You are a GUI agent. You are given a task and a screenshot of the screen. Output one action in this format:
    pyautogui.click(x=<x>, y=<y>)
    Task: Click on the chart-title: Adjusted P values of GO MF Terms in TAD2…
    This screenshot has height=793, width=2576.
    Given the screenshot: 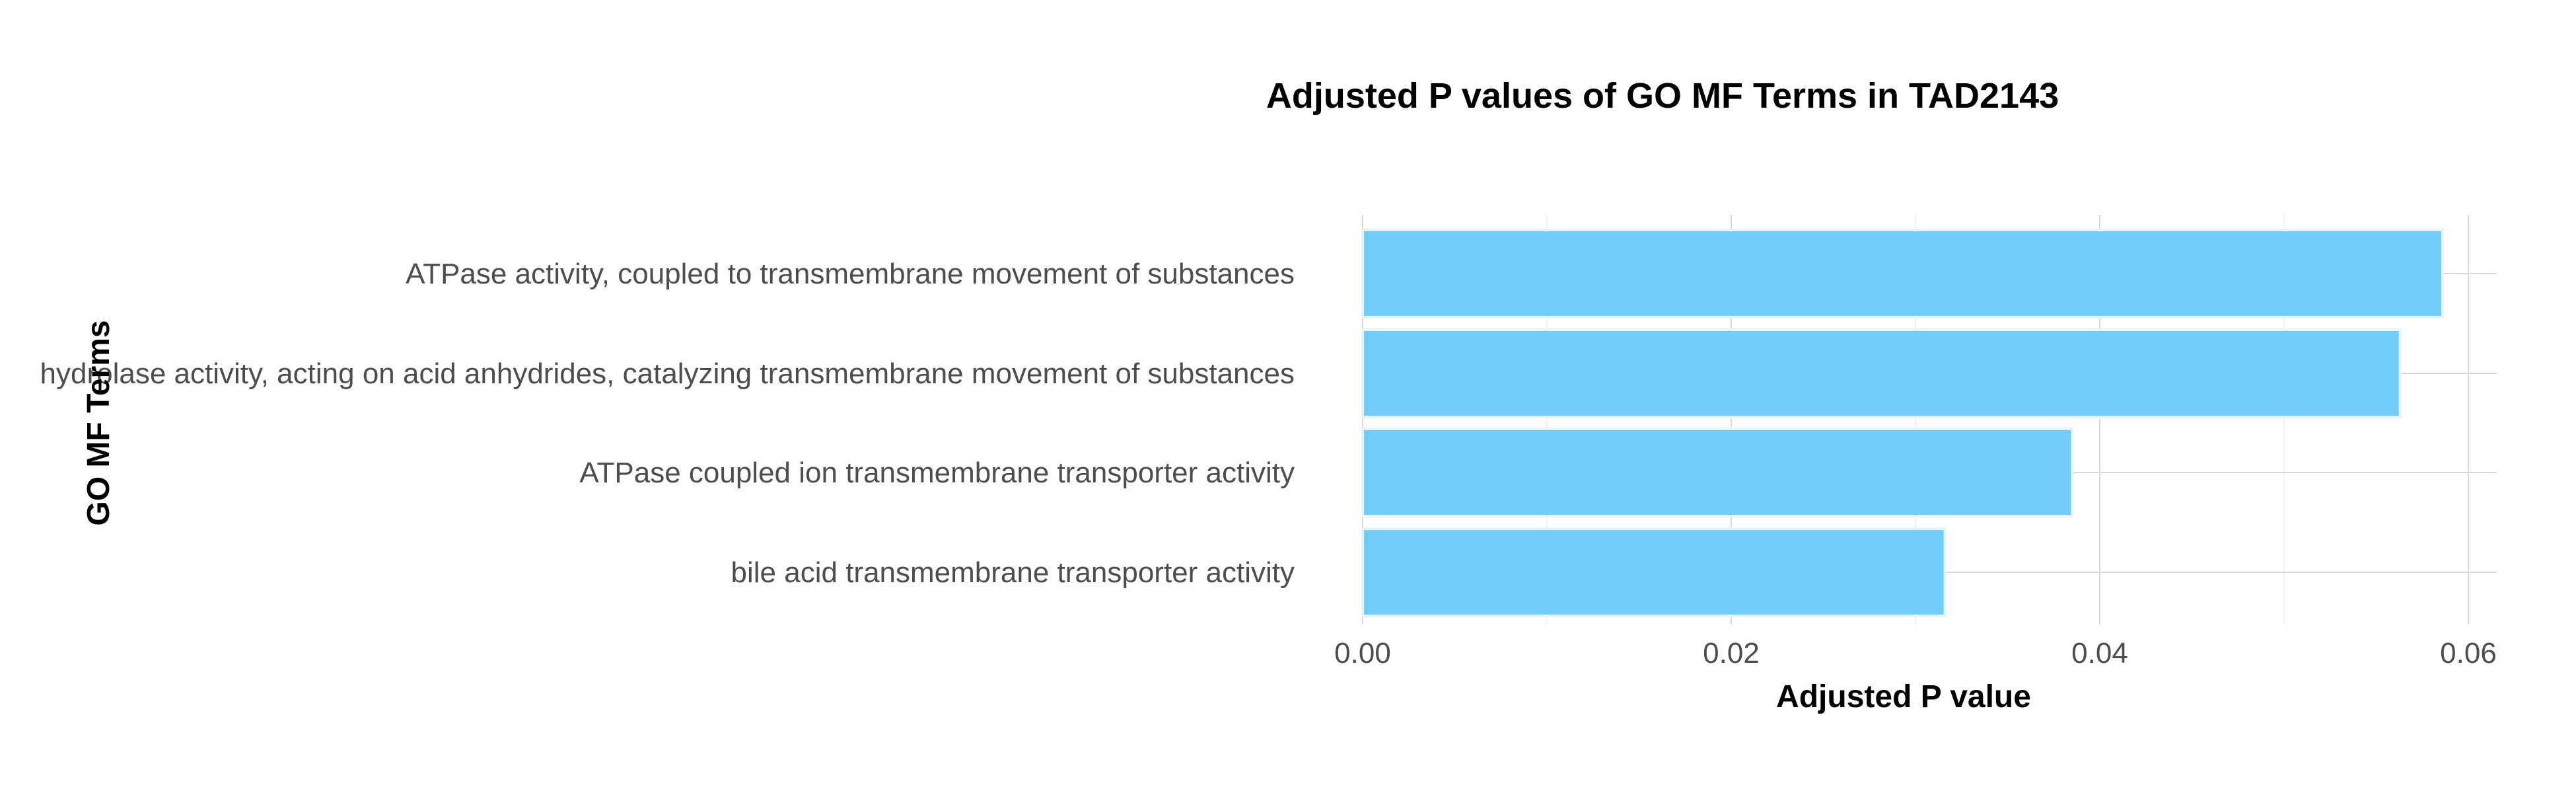 What is the action you would take?
    pyautogui.click(x=1663, y=96)
    